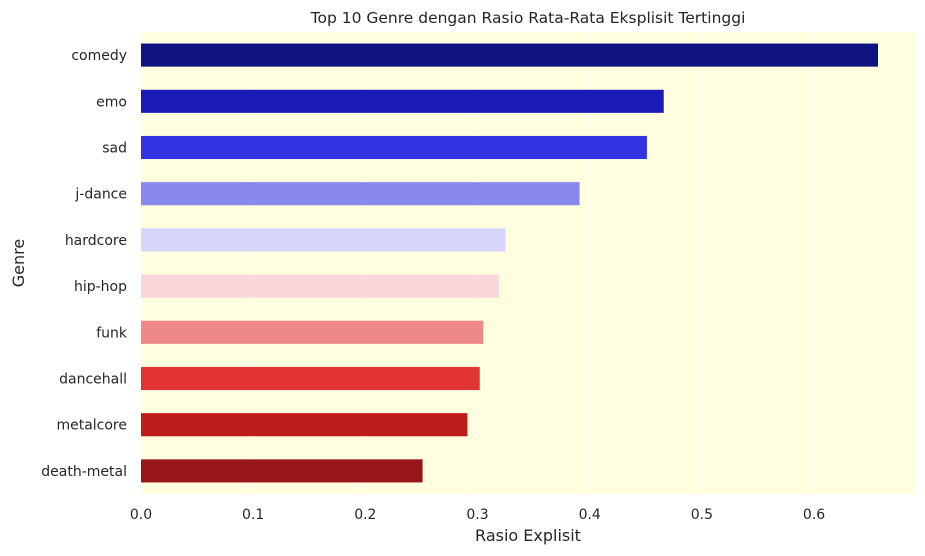 This screenshot has width=925, height=556. I want to click on y-tick-label: dancehall, so click(93, 380).